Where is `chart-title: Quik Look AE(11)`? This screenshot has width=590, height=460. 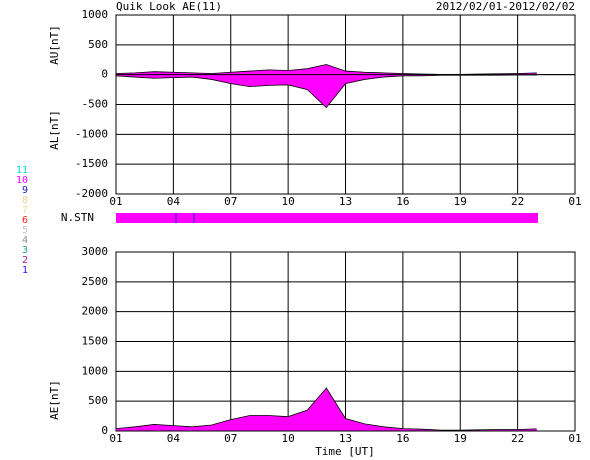 chart-title: Quik Look AE(11) is located at coordinates (169, 6).